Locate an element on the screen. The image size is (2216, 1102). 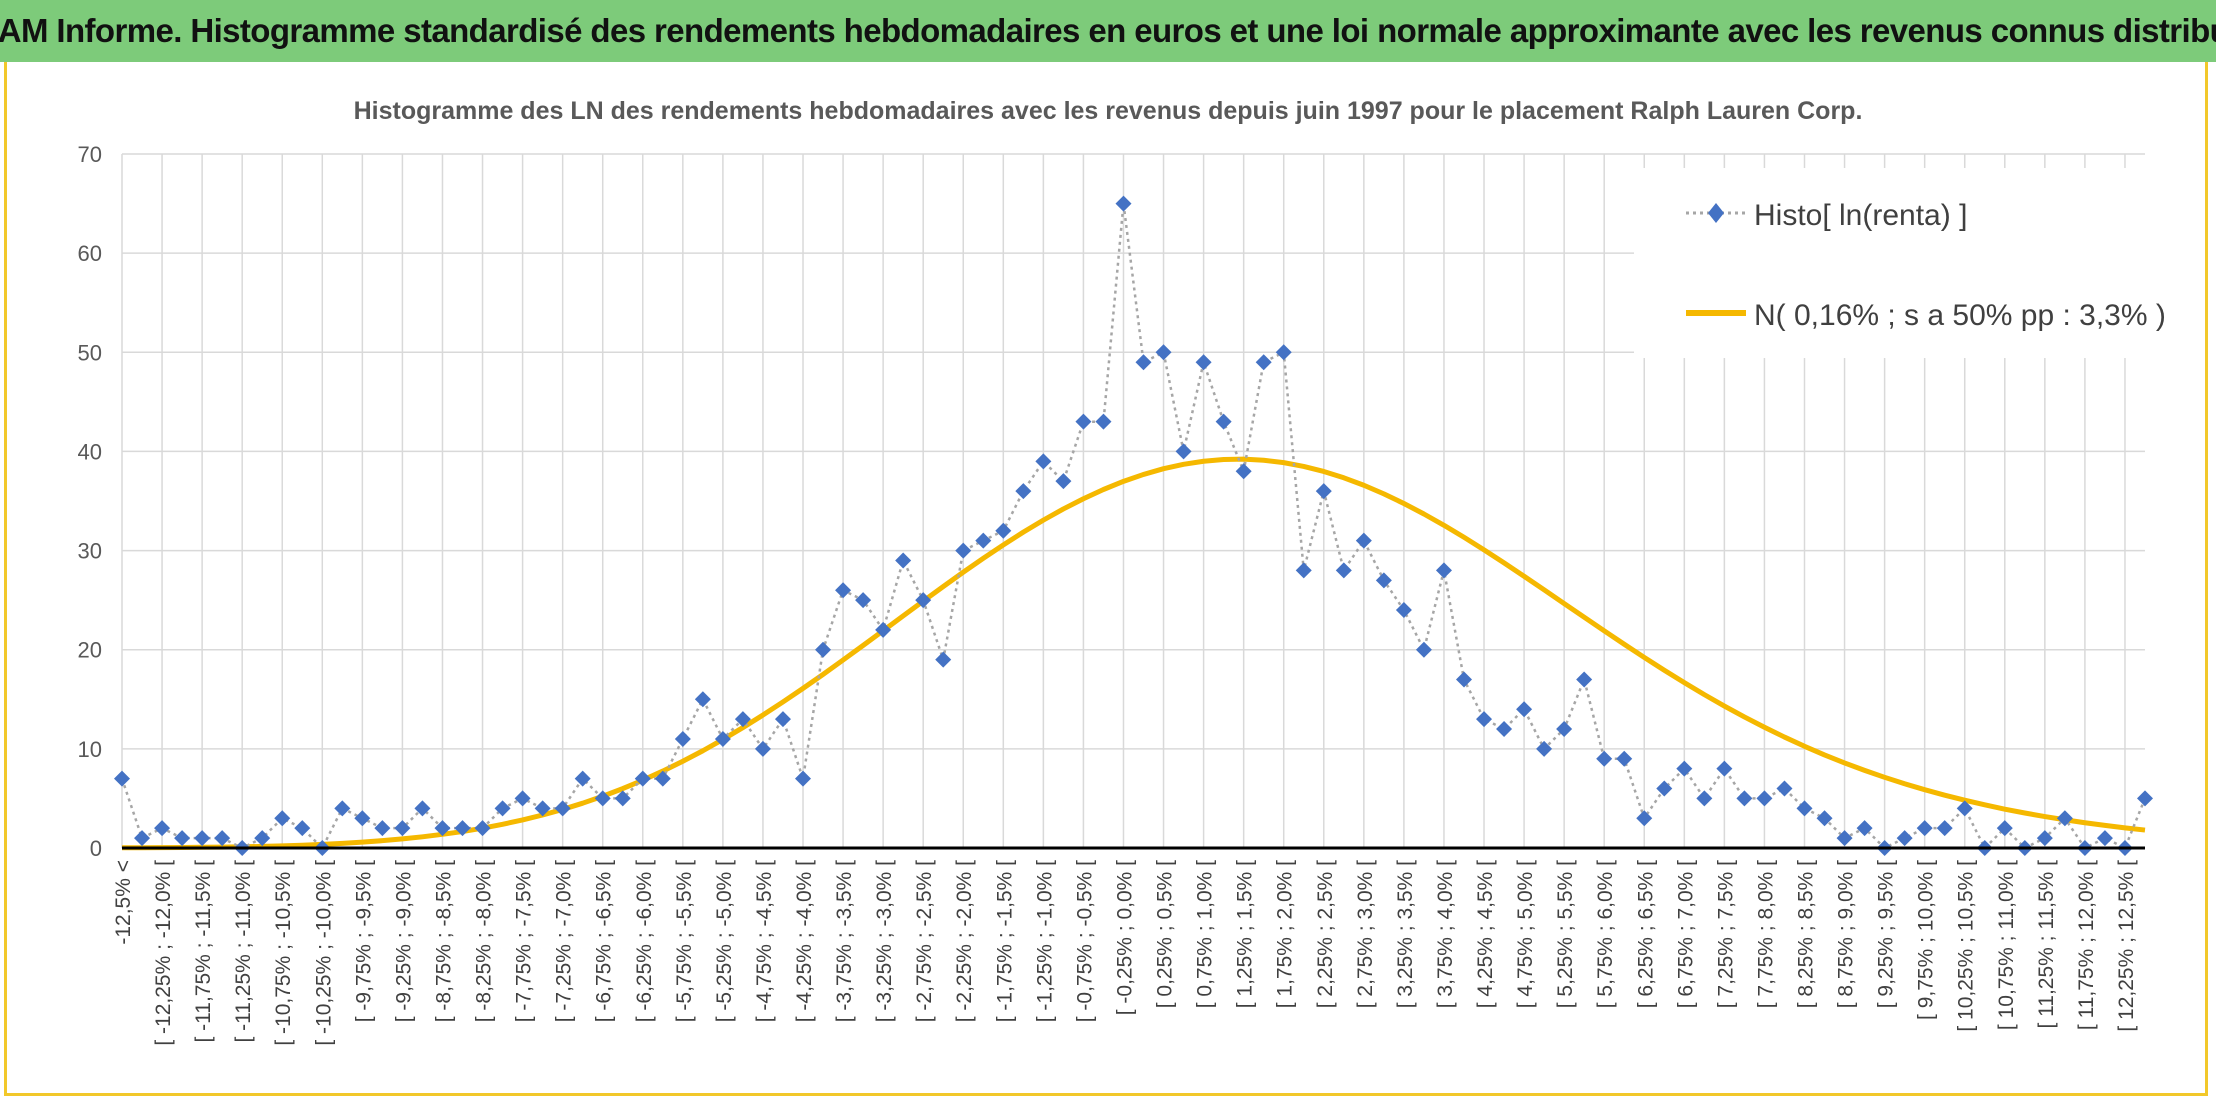
y-tick-label: 0 is located at coordinates (96, 848).